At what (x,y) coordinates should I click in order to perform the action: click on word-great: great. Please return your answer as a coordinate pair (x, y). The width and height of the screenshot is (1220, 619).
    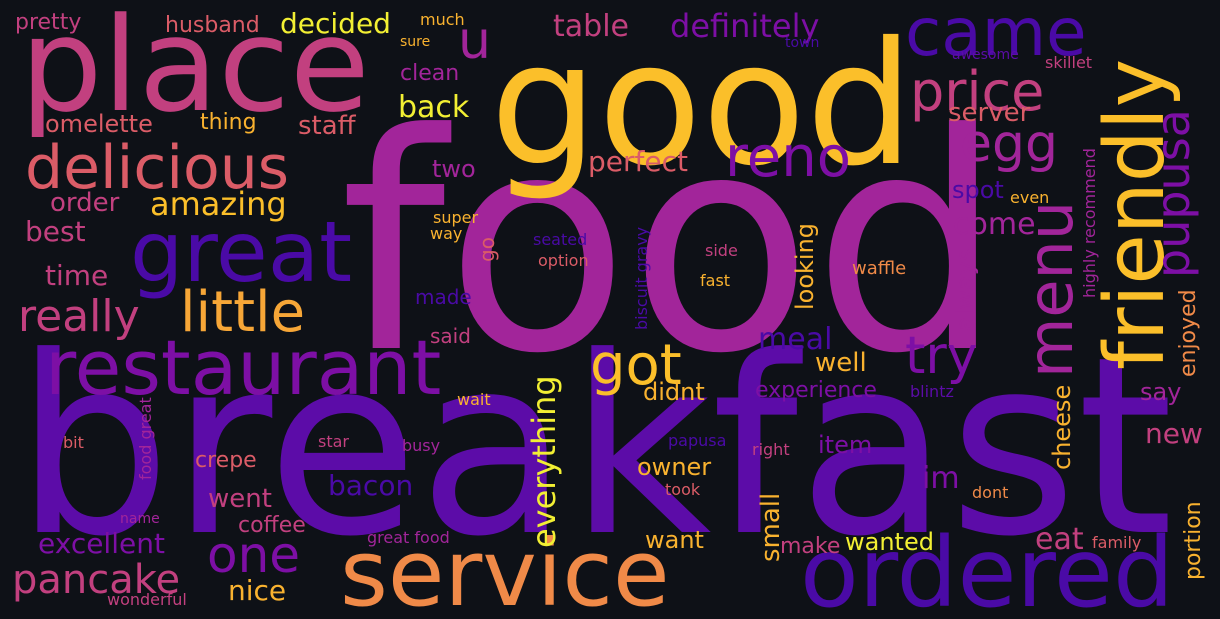
    Looking at the image, I should click on (241, 252).